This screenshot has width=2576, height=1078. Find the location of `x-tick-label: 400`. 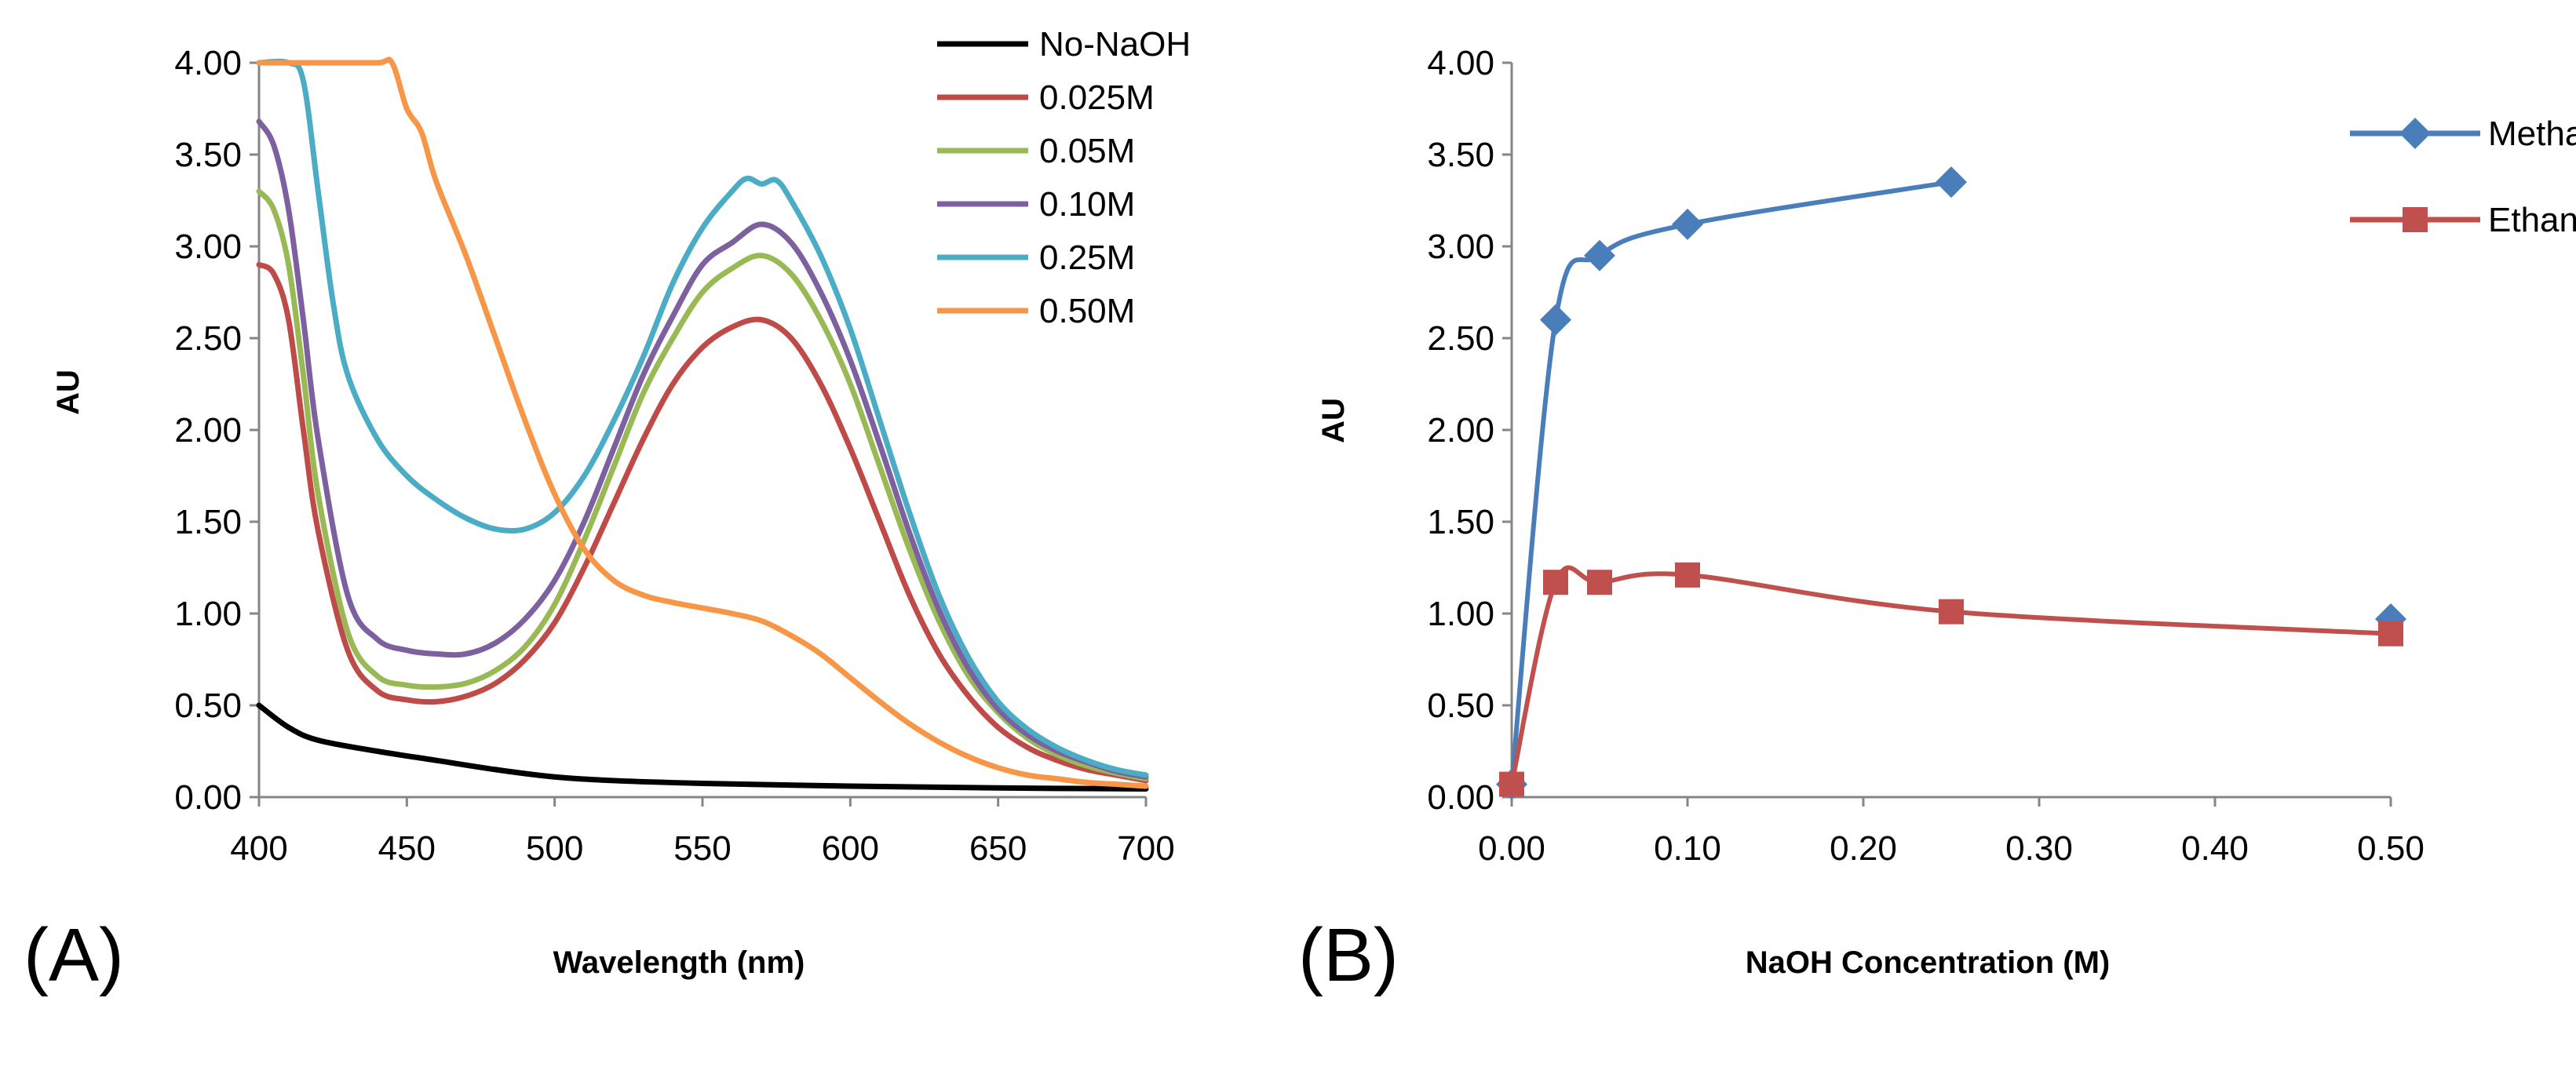

x-tick-label: 400 is located at coordinates (258, 848).